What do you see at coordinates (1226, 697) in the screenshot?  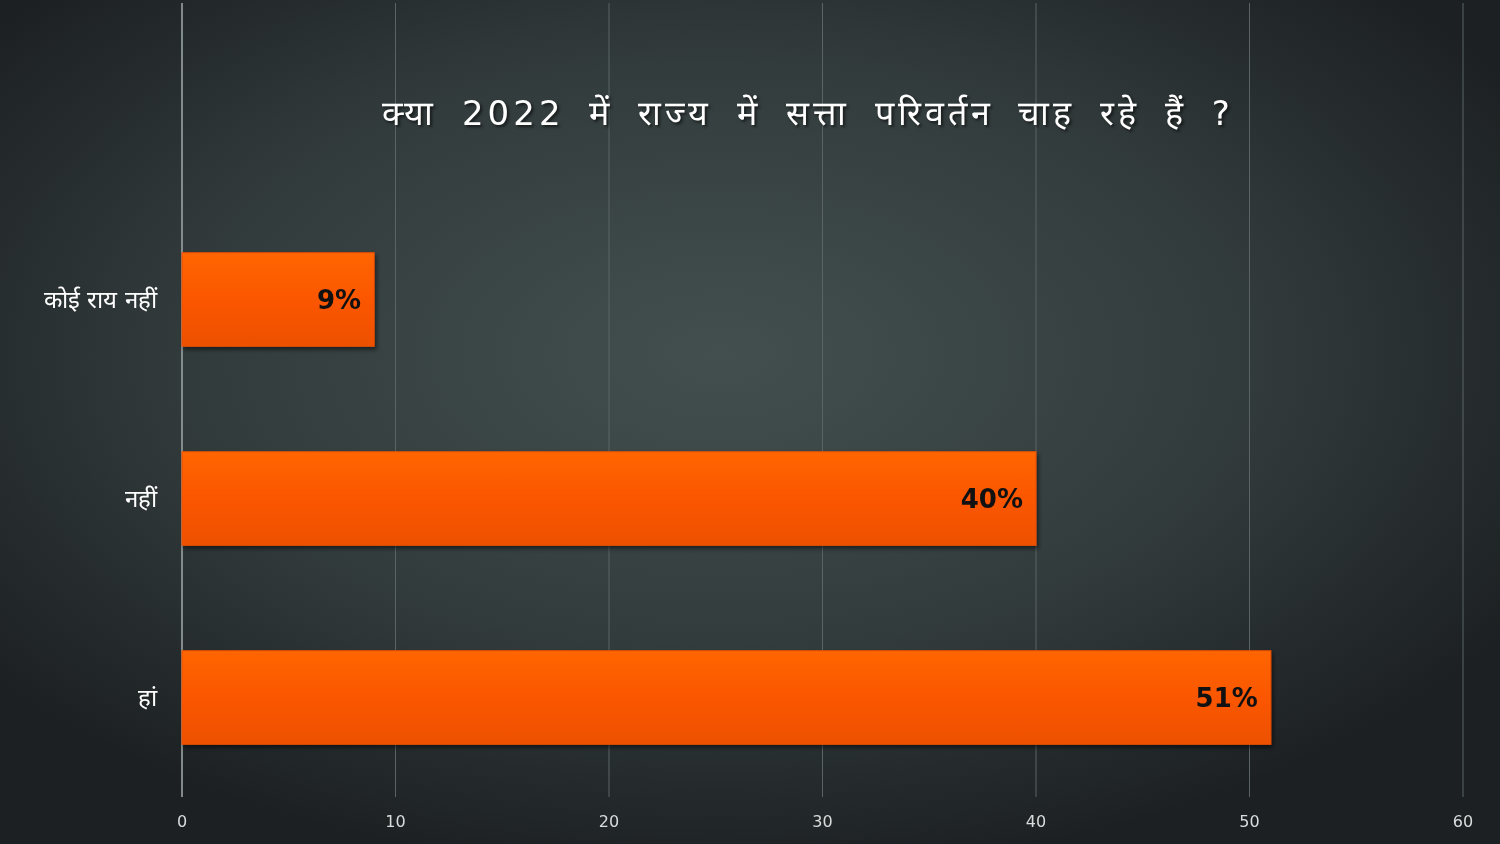 I see `data-label: 51%` at bounding box center [1226, 697].